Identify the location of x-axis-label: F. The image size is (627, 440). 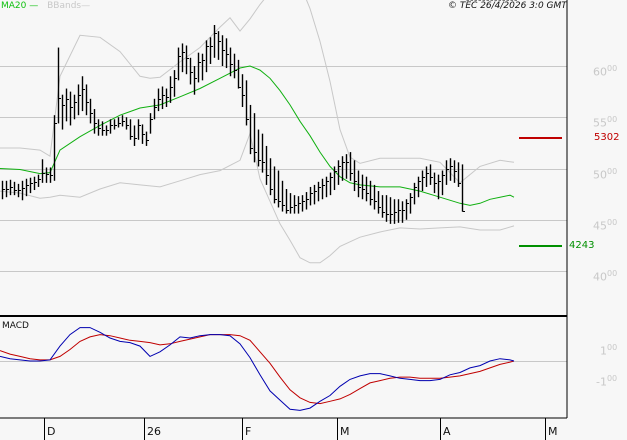
(248, 431).